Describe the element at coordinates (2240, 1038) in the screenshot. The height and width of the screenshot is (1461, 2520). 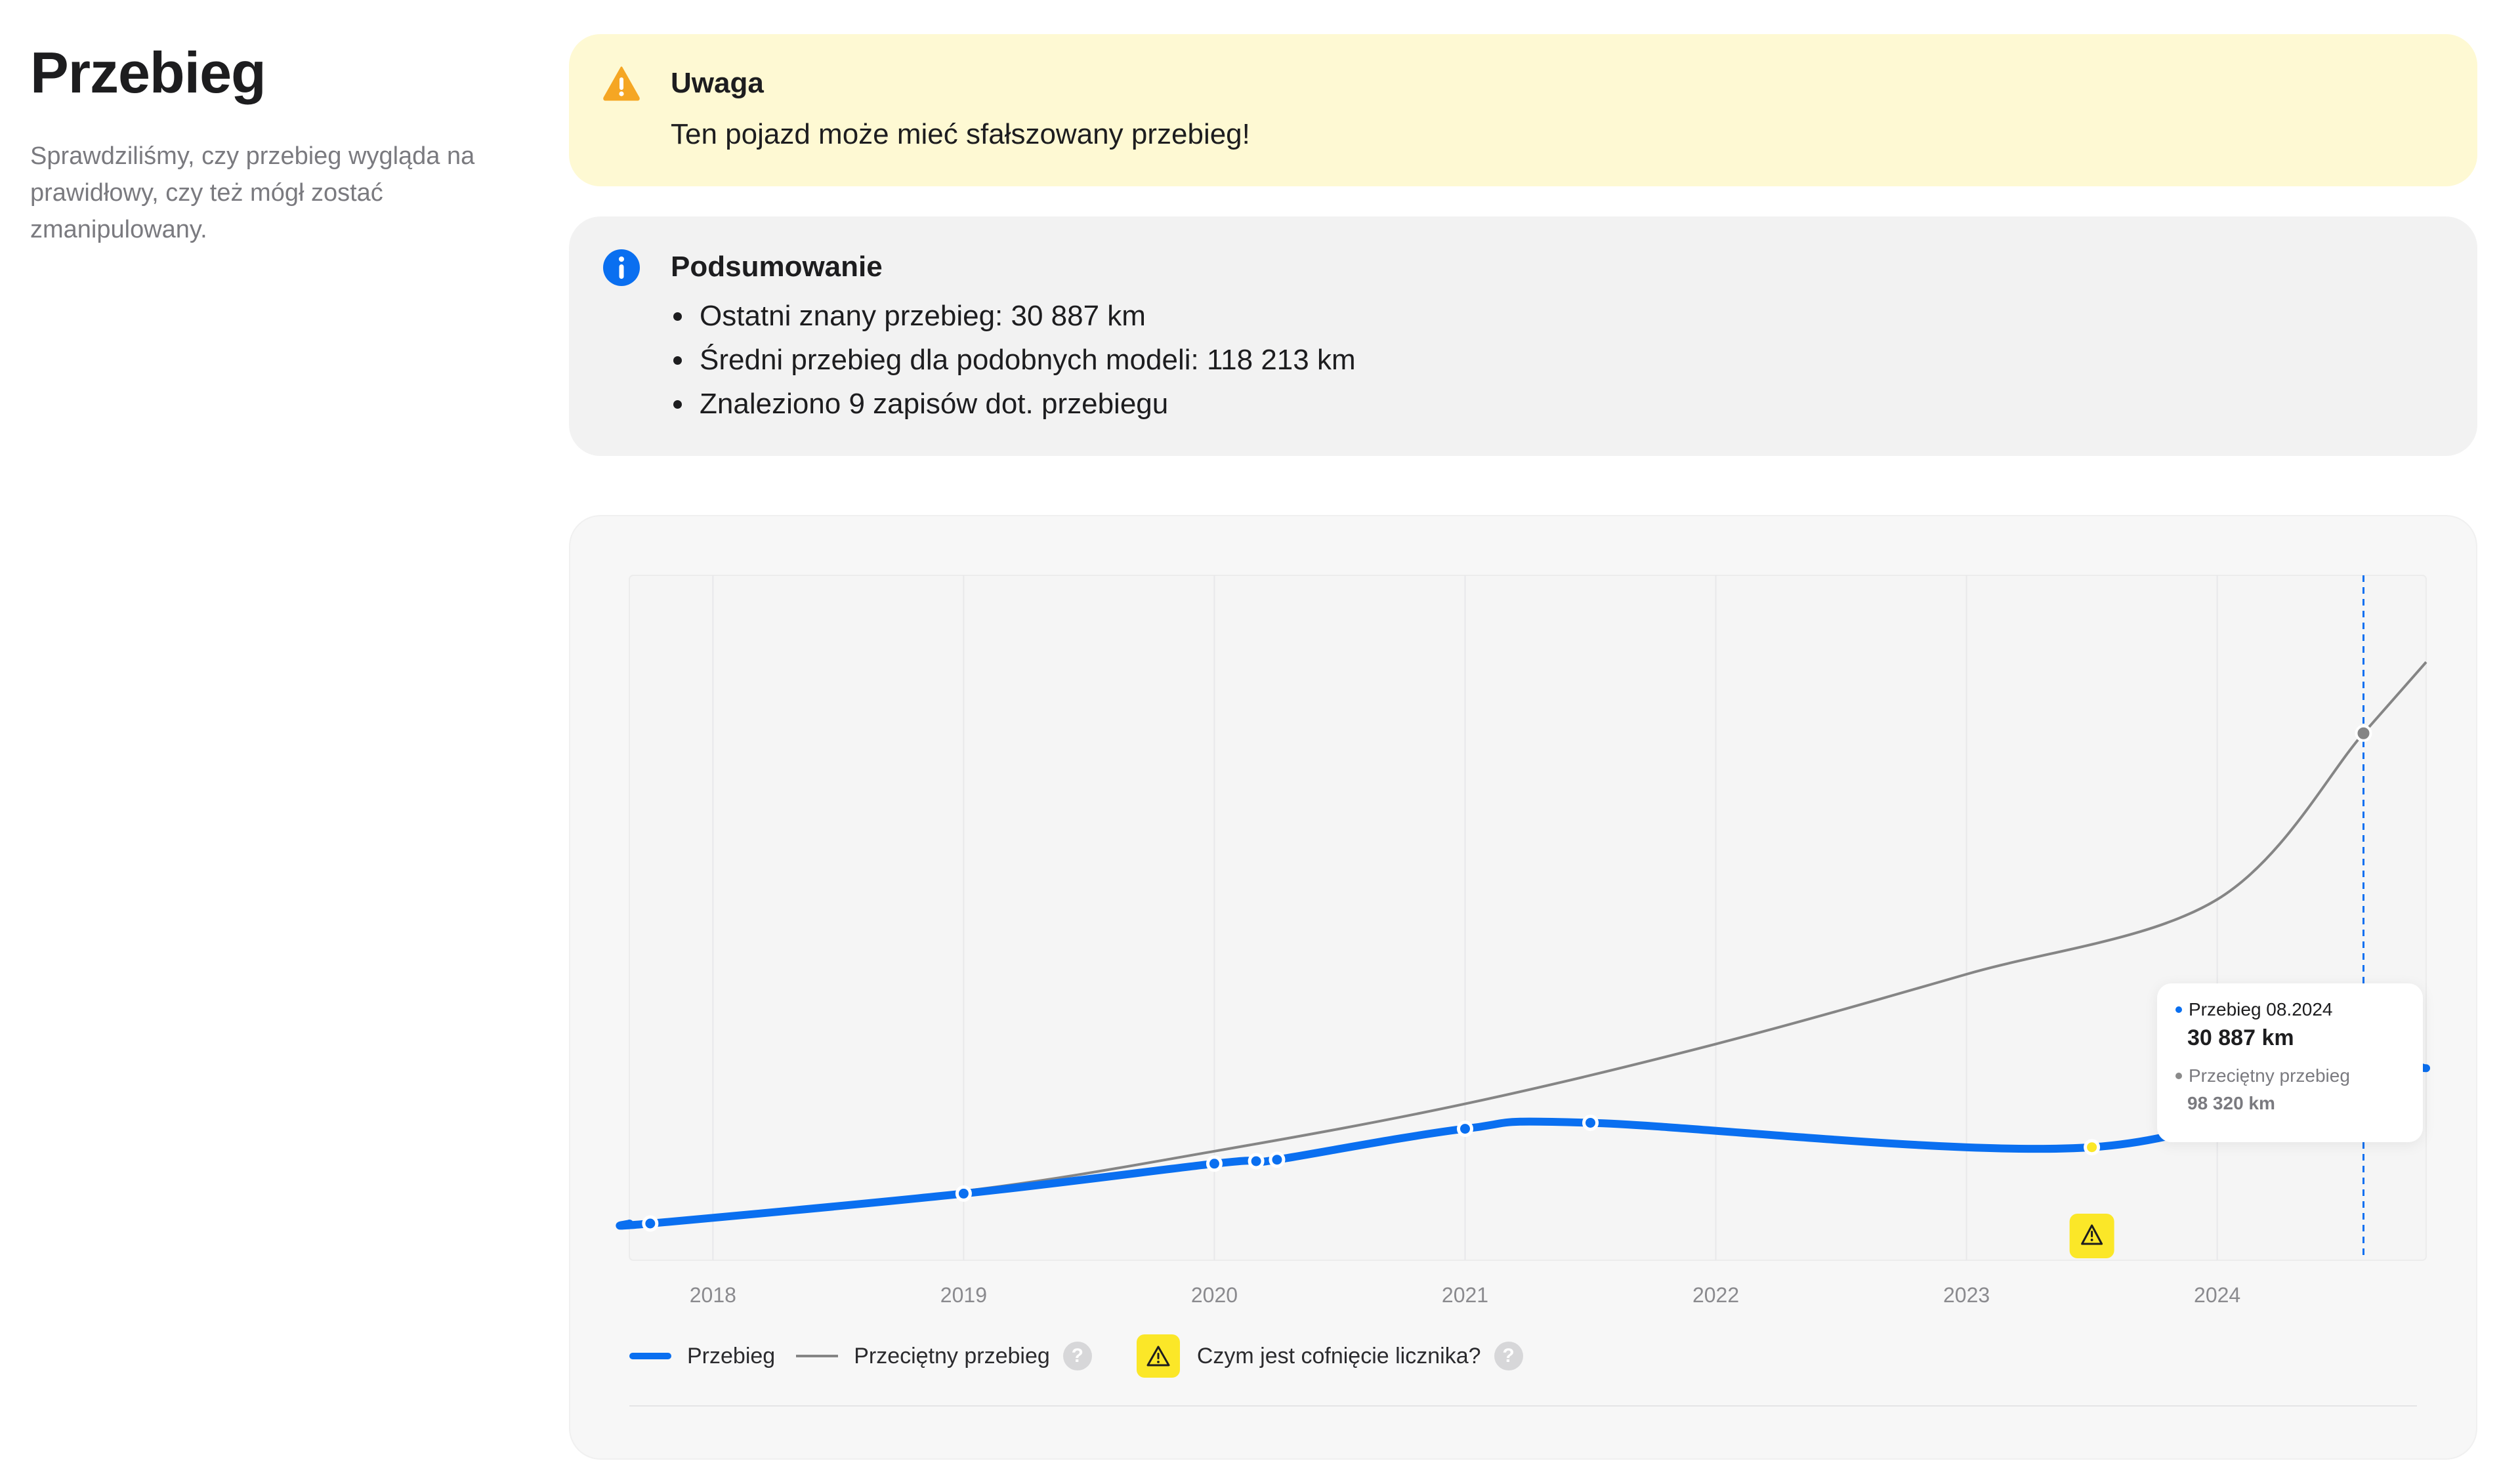
I see `tooltip-value: 30 887 km` at that location.